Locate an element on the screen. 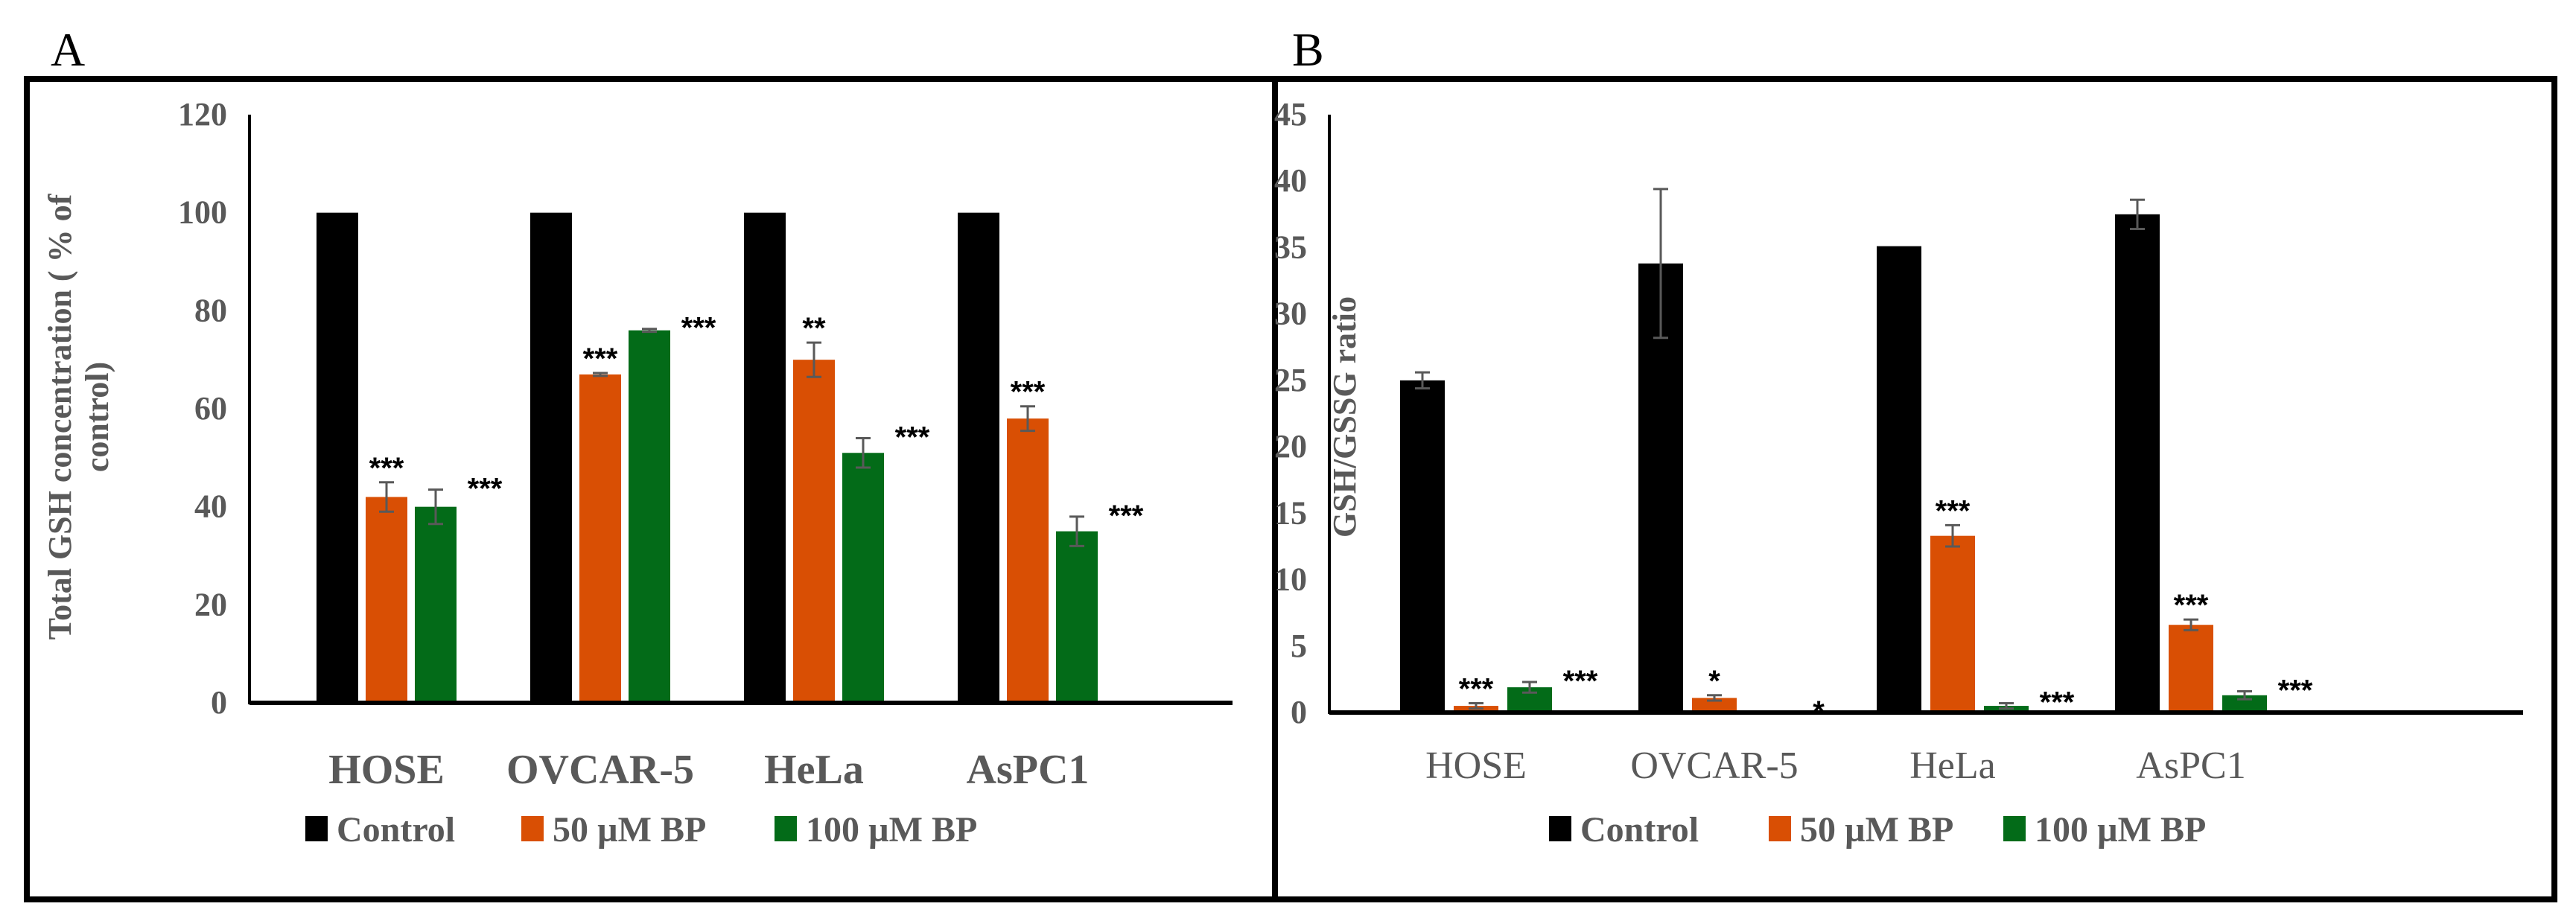 This screenshot has height=921, width=2576. significance-label: ** is located at coordinates (814, 328).